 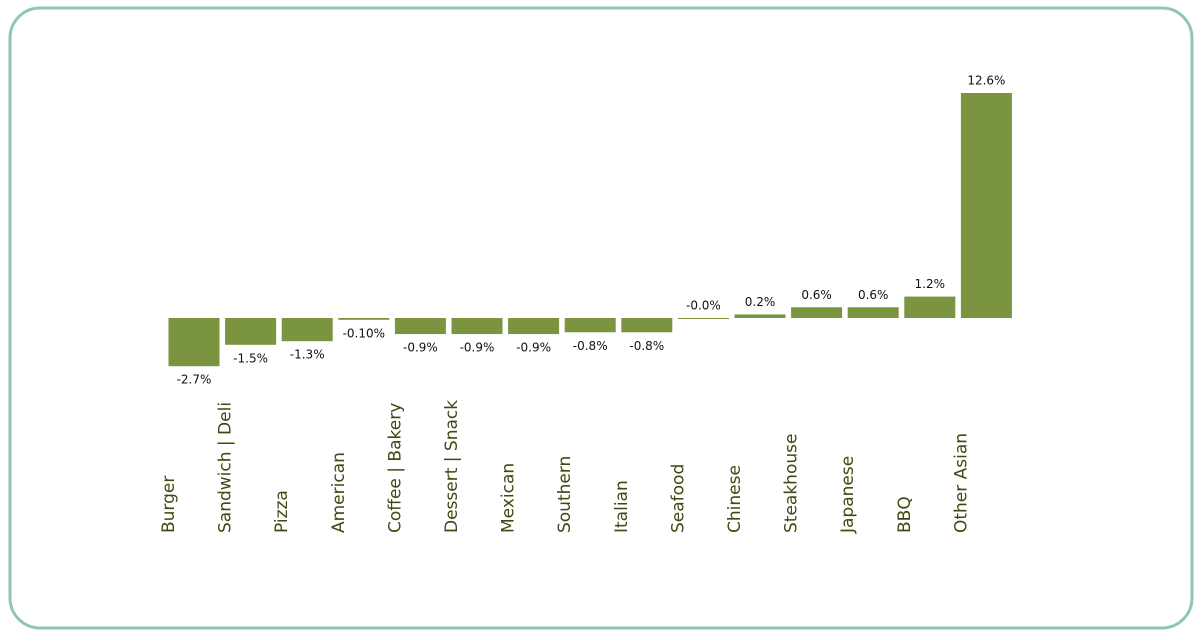 I want to click on x-tick-label: Italian, so click(x=622, y=506).